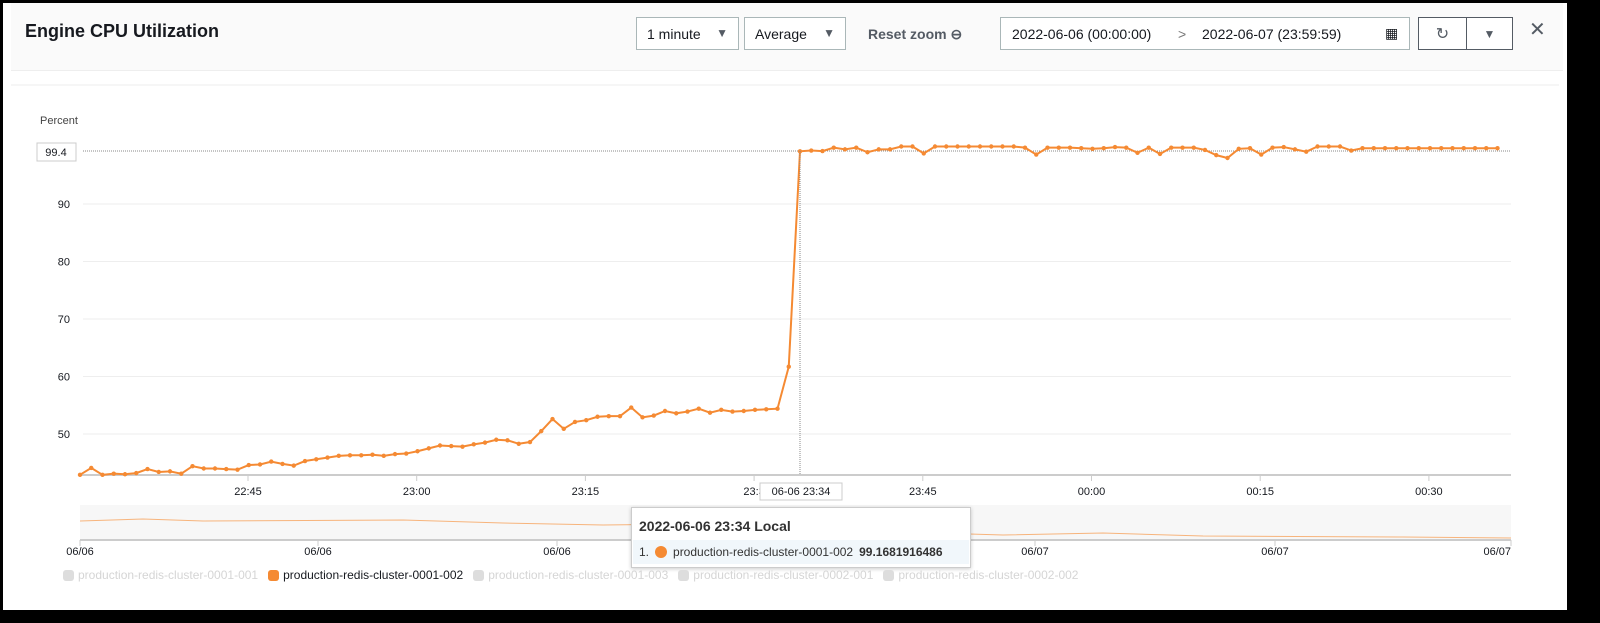 The height and width of the screenshot is (623, 1600). I want to click on calendar-icon: ▦, so click(1392, 33).